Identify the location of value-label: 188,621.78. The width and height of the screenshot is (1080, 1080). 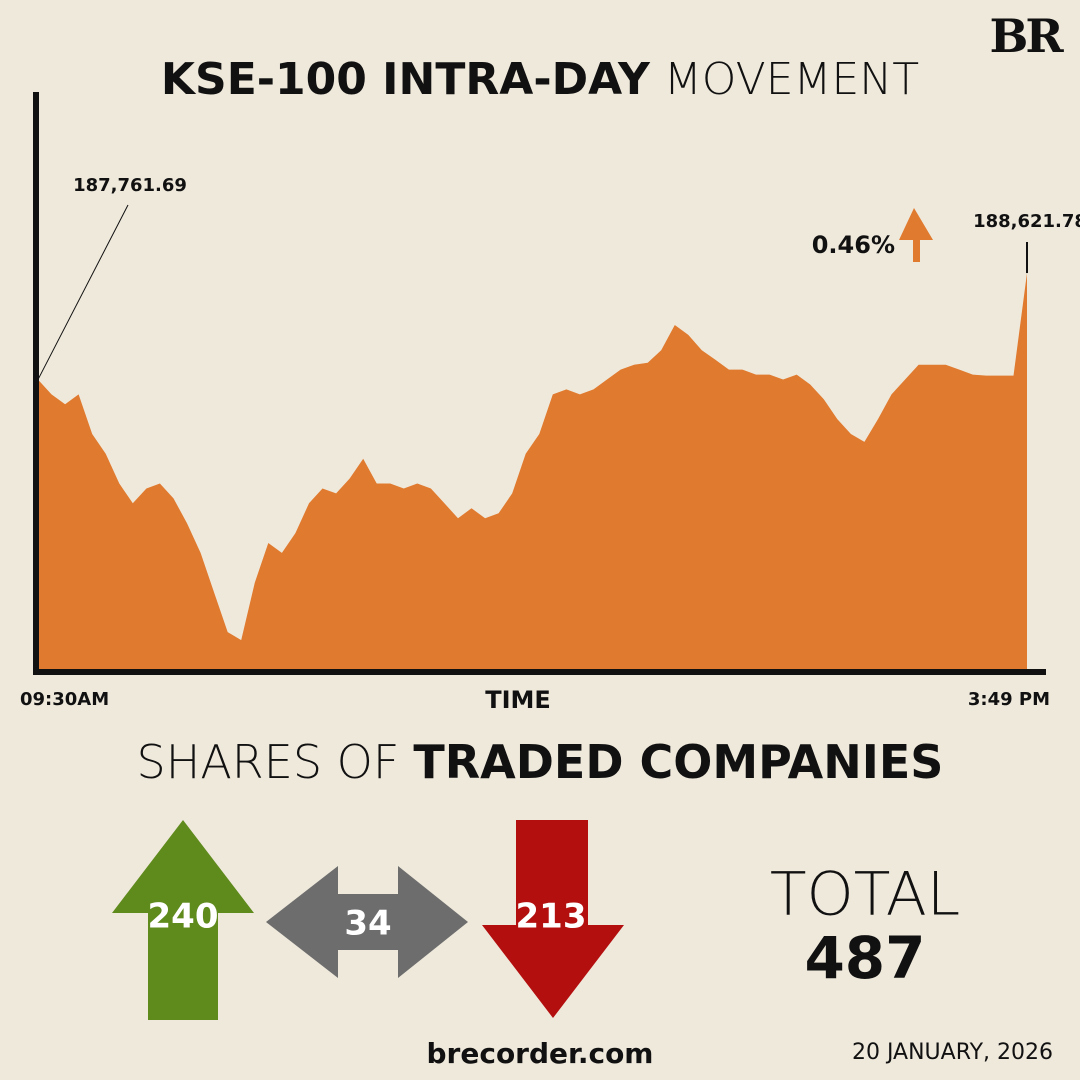
(1026, 221).